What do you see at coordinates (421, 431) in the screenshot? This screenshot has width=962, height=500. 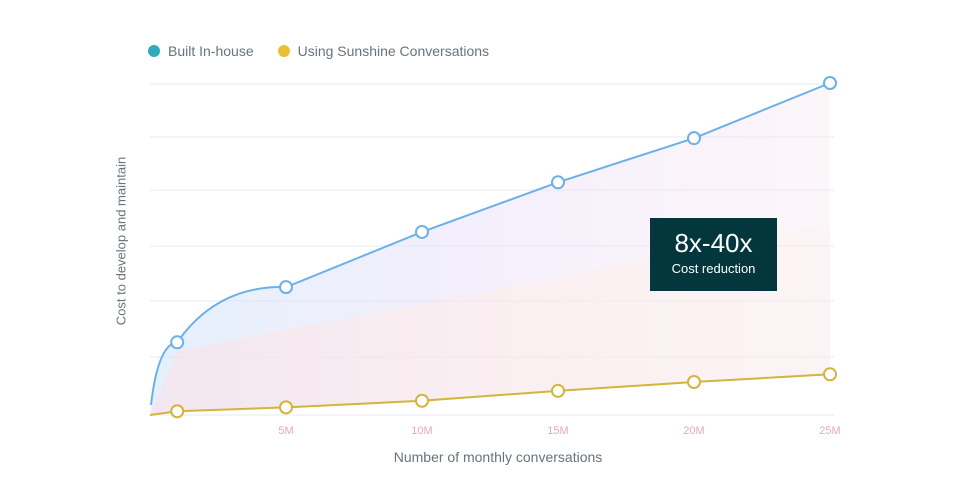 I see `x-tick-label-10M: 10M` at bounding box center [421, 431].